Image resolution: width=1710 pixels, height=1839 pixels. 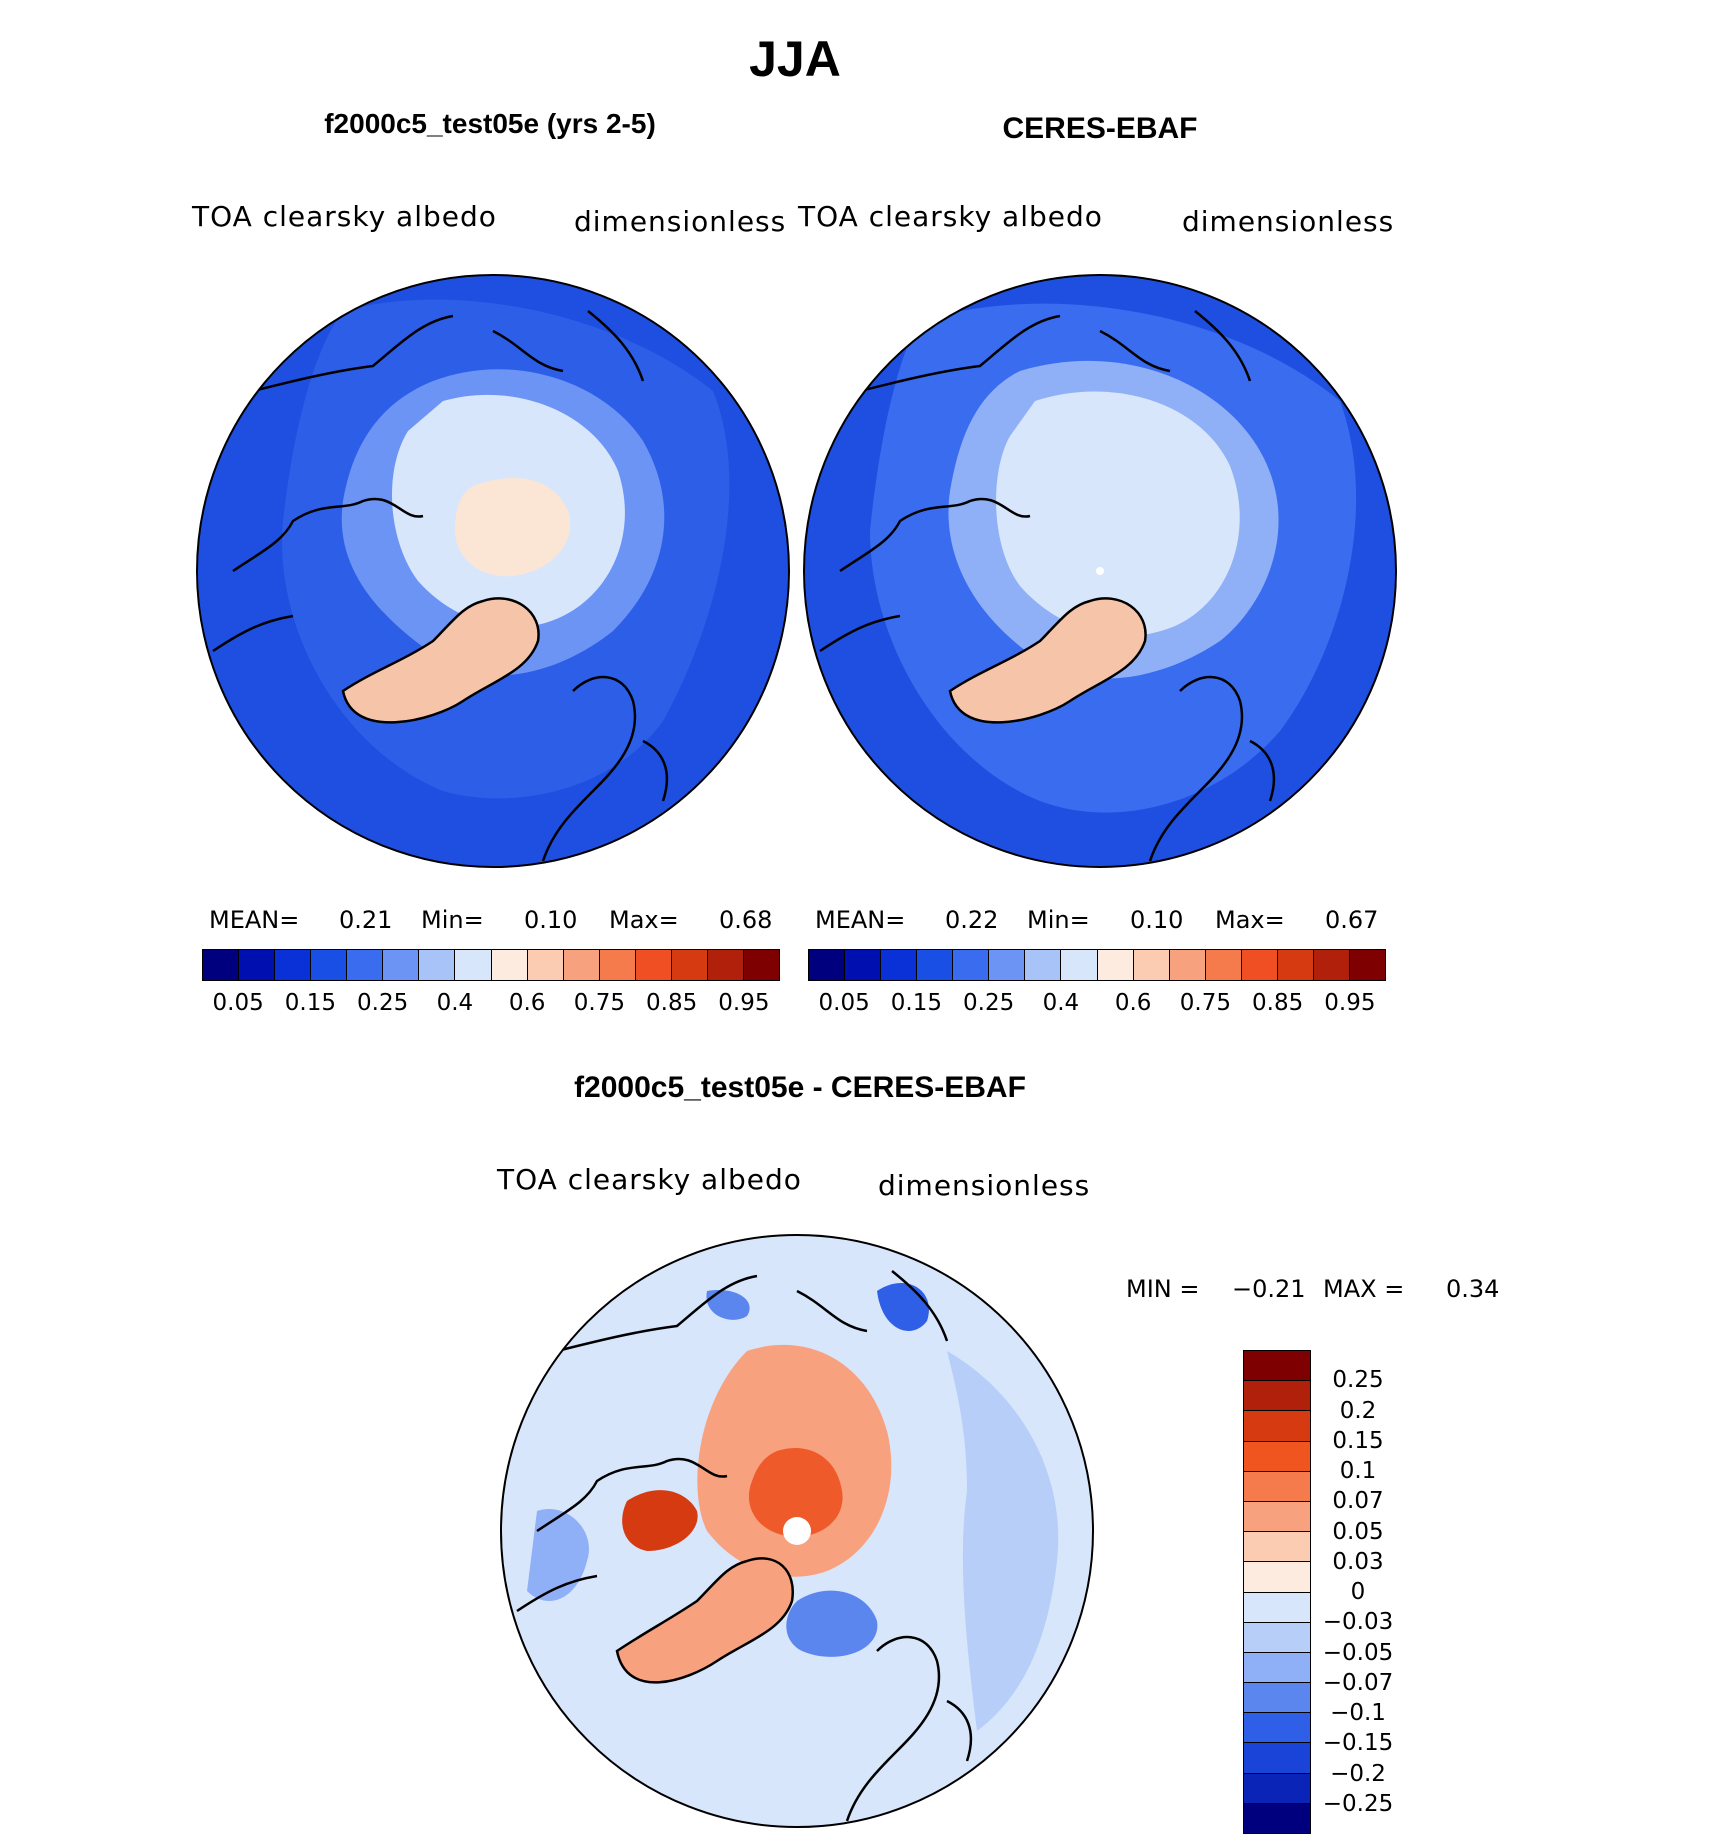 I want to click on diff-stats: MIN = −0.21 MAX = 0.34, so click(x=1336, y=1289).